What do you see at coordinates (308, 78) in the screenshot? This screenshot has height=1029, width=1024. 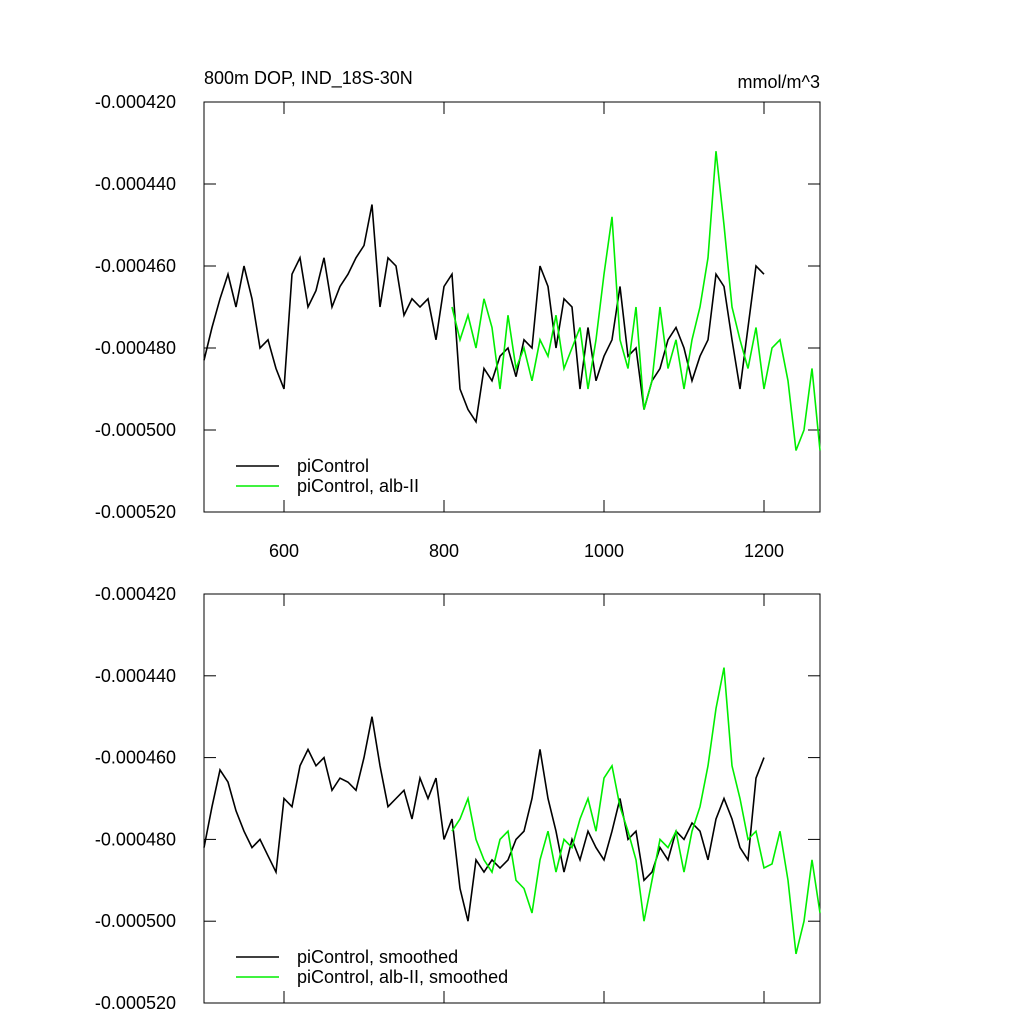 I see `chart-title: 800m DOP, IND_18S-30N` at bounding box center [308, 78].